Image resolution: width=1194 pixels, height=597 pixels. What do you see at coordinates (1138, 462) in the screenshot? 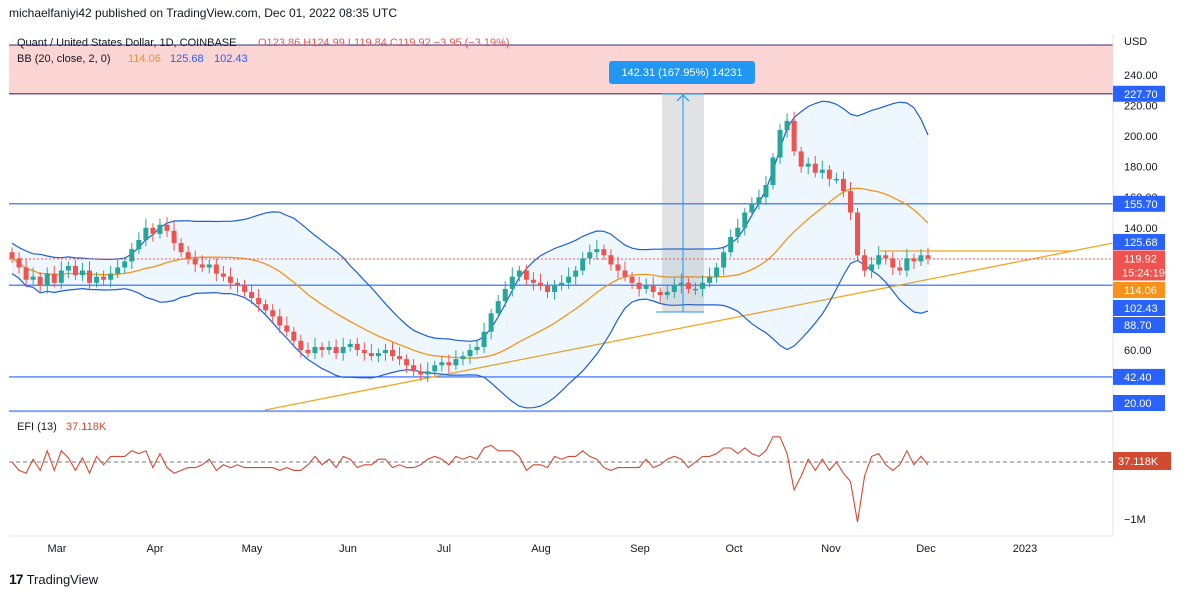
I see `efi-value-label: 37.118K` at bounding box center [1138, 462].